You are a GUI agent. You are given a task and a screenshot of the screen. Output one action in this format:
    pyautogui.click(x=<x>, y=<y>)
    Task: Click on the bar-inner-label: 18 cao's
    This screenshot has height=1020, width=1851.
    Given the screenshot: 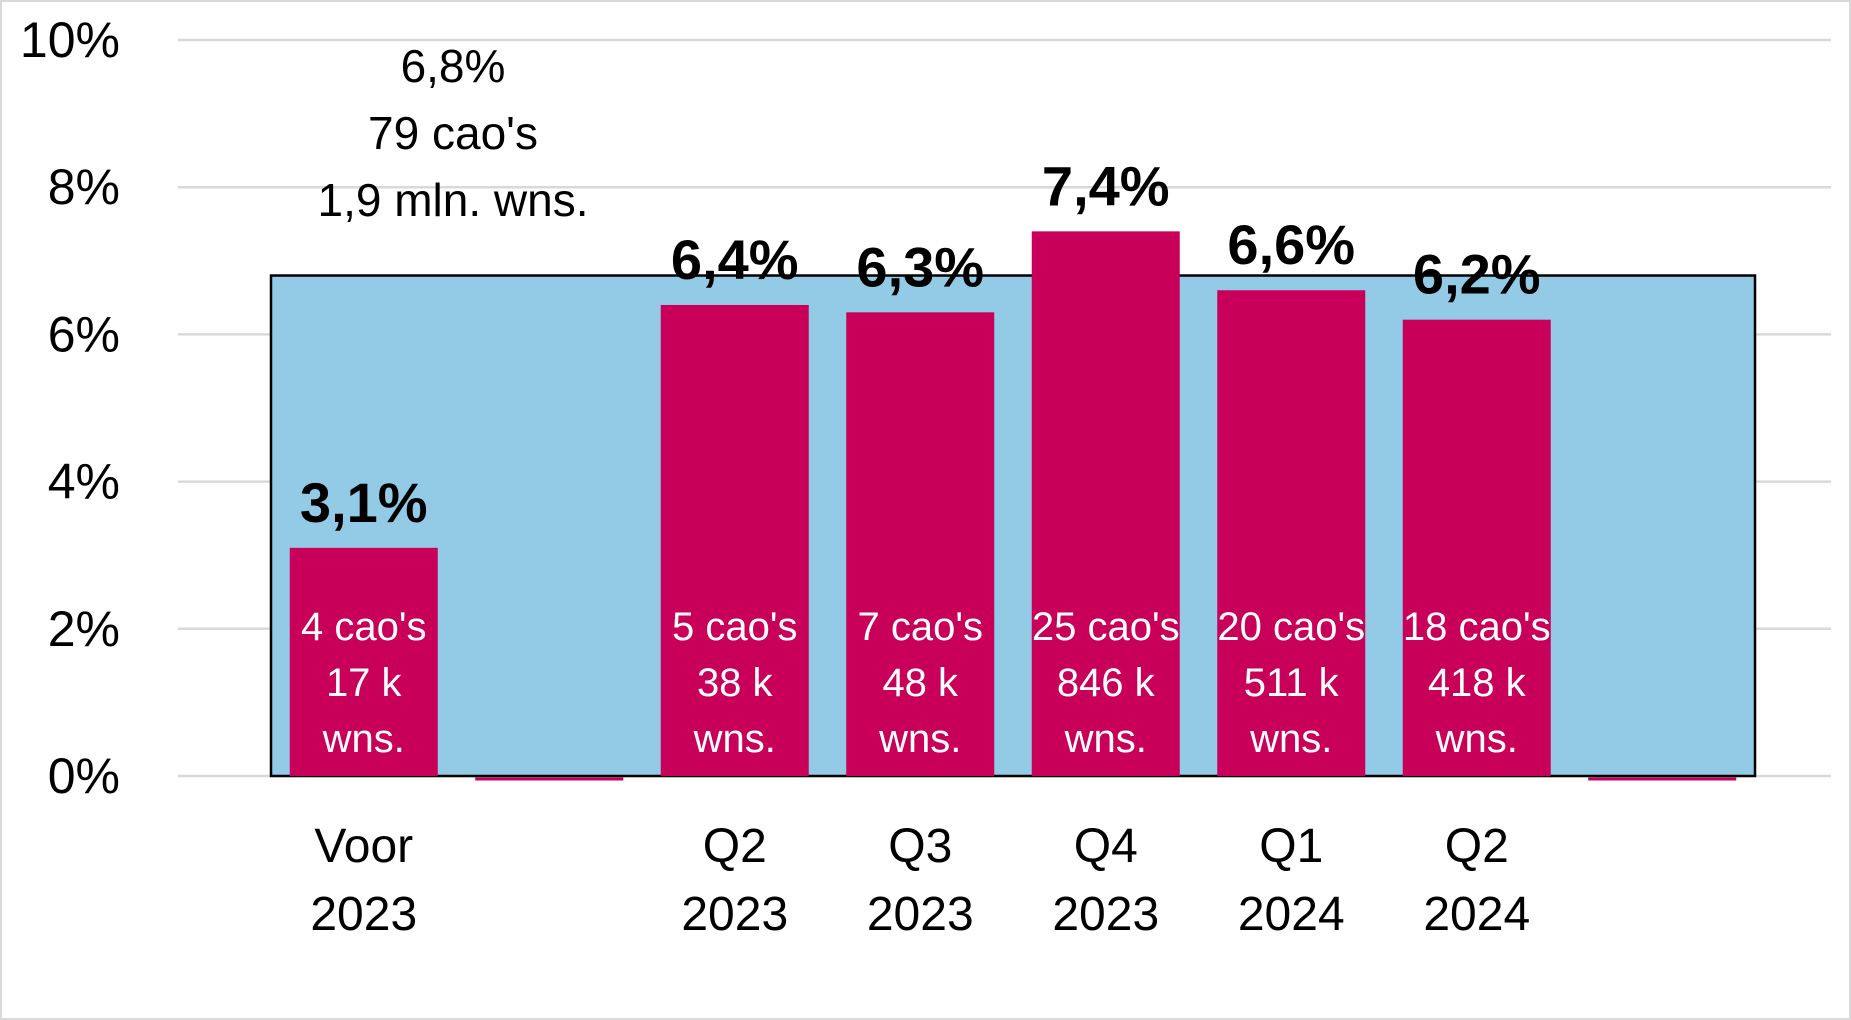 What is the action you would take?
    pyautogui.click(x=1477, y=627)
    